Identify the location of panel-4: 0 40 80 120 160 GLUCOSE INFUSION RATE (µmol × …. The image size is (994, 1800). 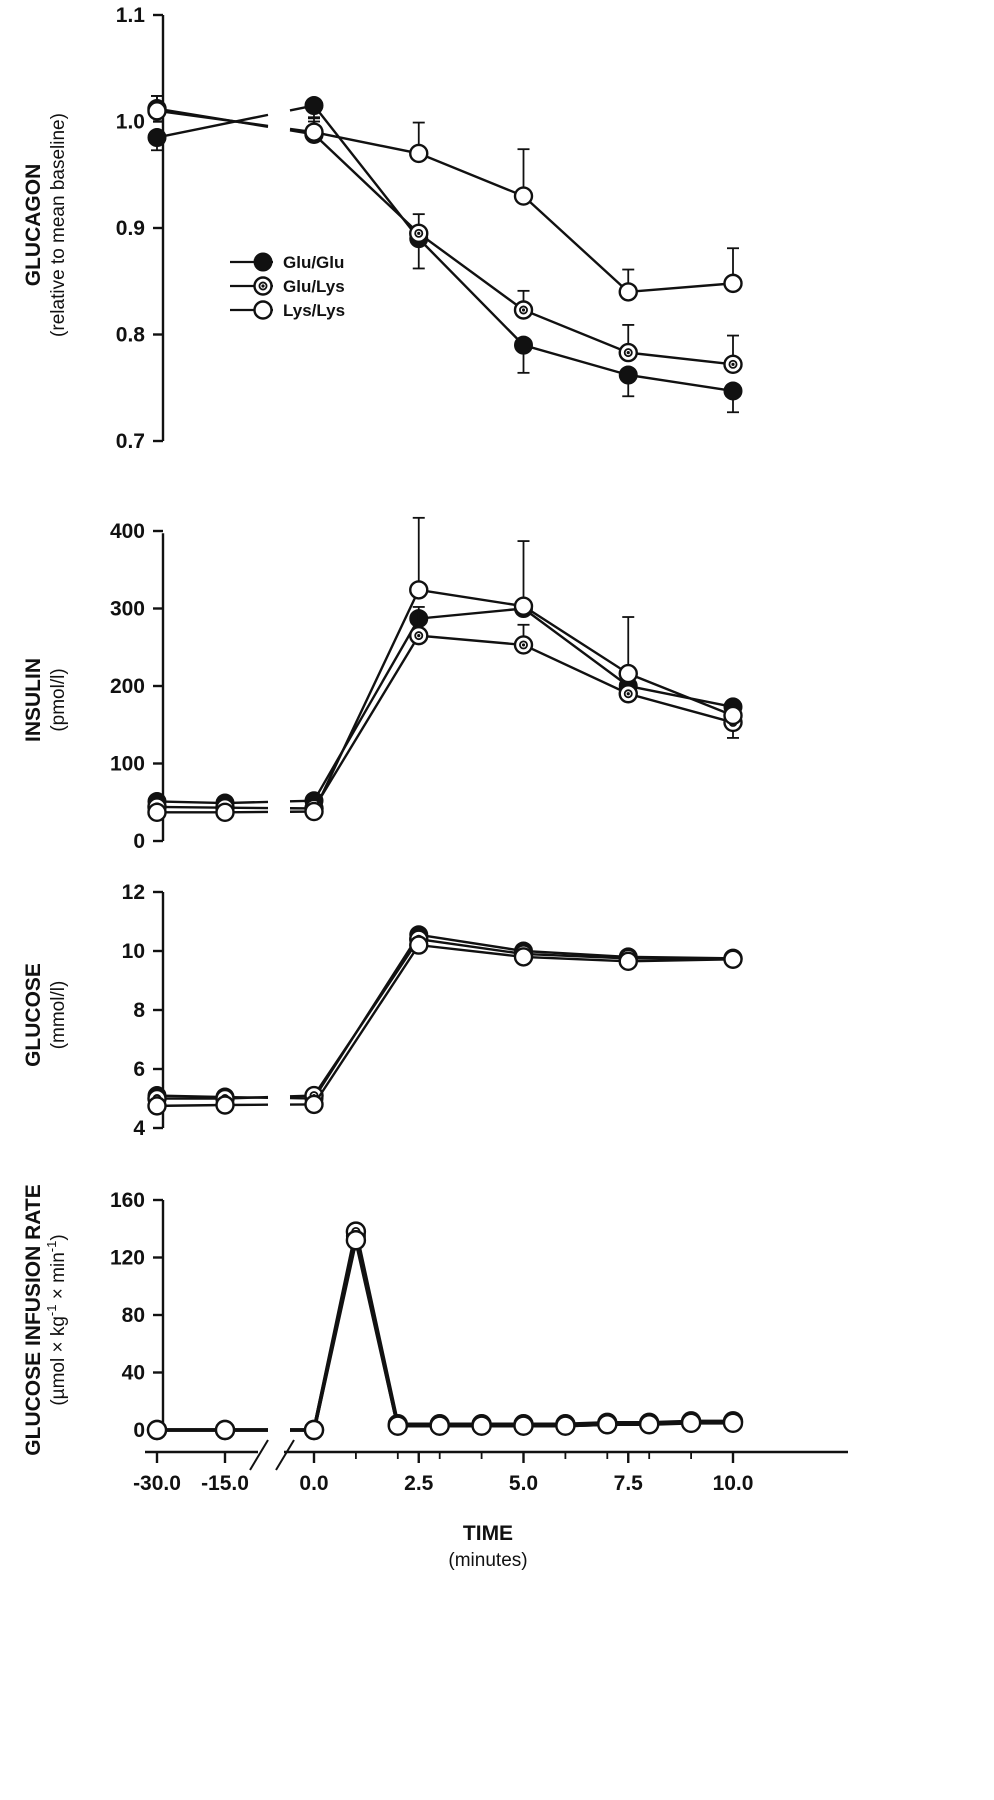
(383, 1320).